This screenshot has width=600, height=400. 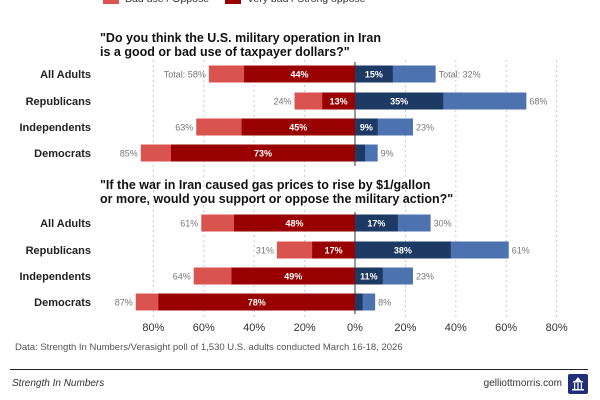 What do you see at coordinates (387, 154) in the screenshot?
I see `label-support-total: 9%` at bounding box center [387, 154].